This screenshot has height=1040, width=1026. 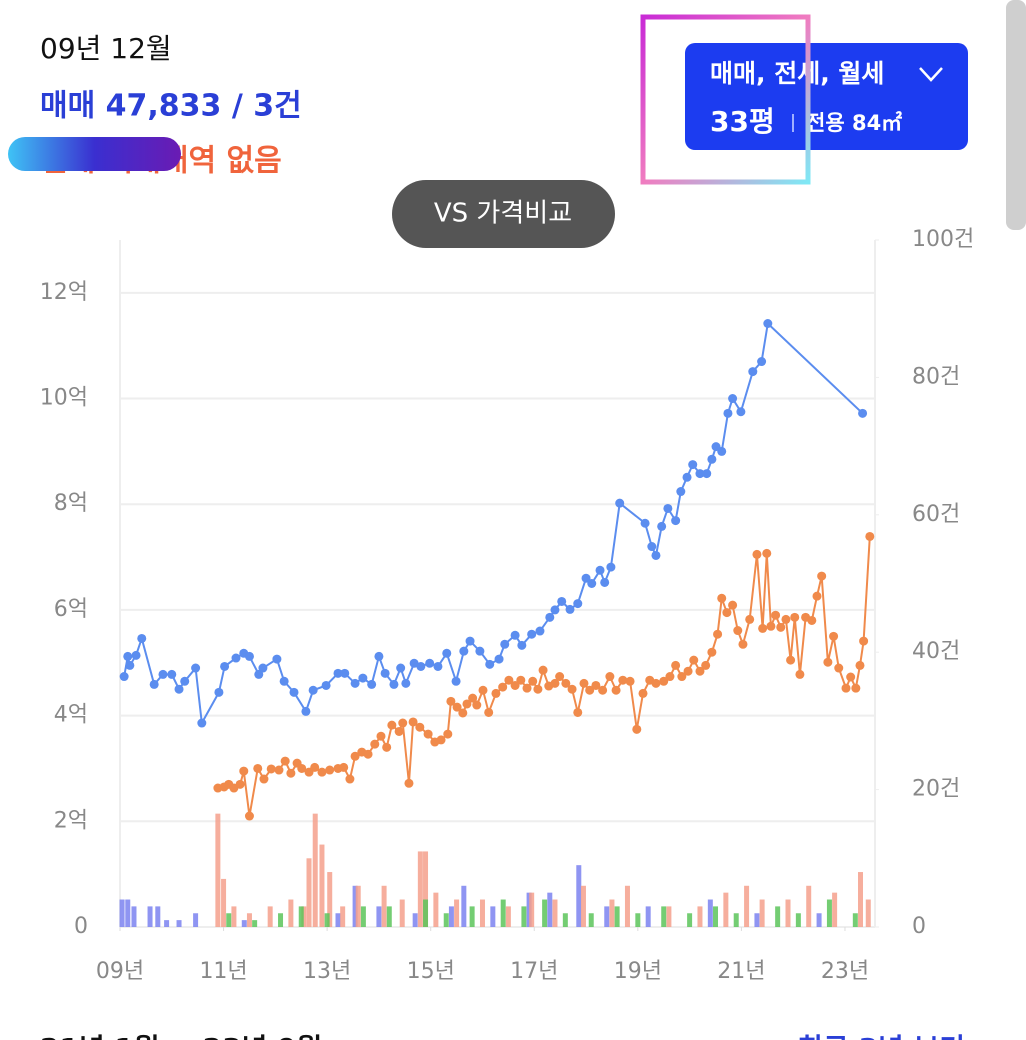 What do you see at coordinates (931, 74) in the screenshot?
I see `chevron` at bounding box center [931, 74].